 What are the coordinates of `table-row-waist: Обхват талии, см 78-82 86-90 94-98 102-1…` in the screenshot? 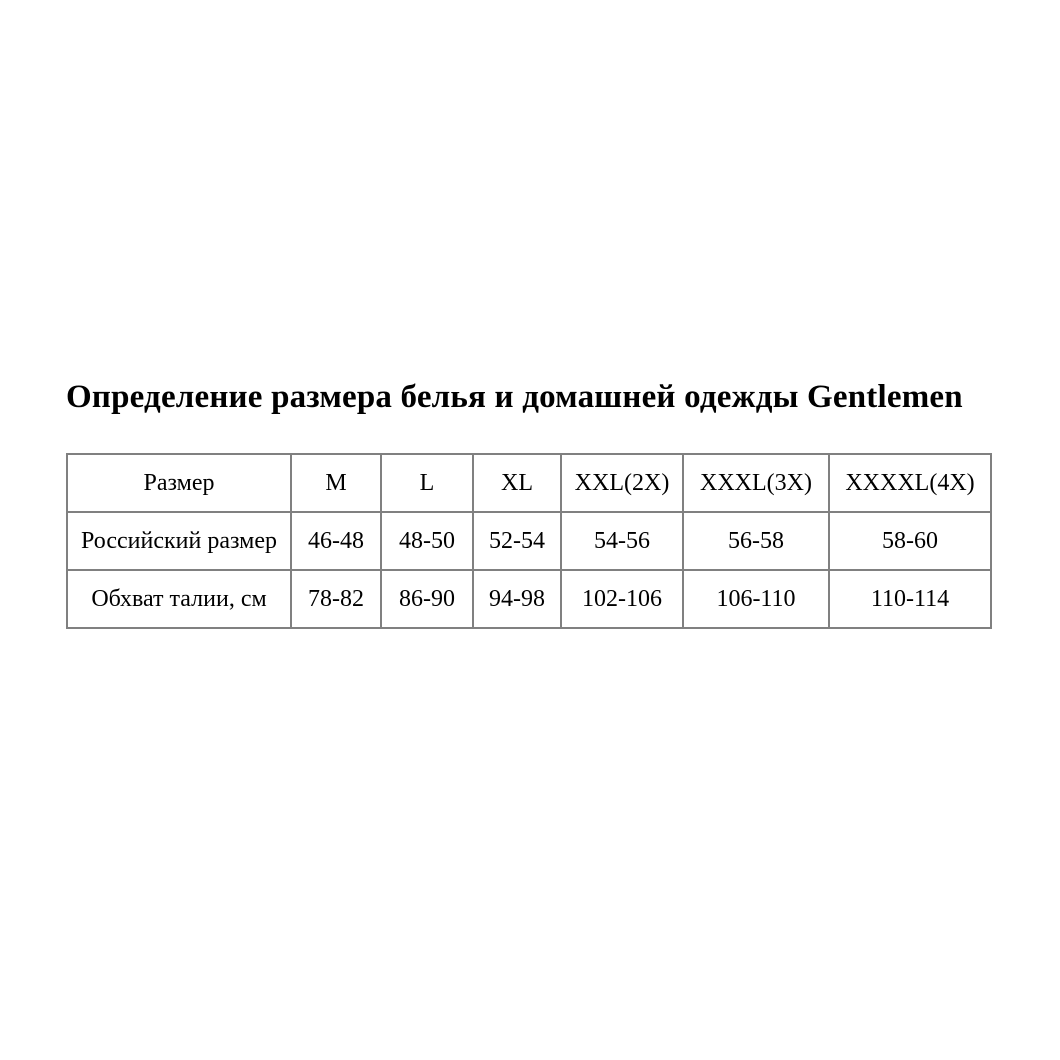 It's located at (529, 599).